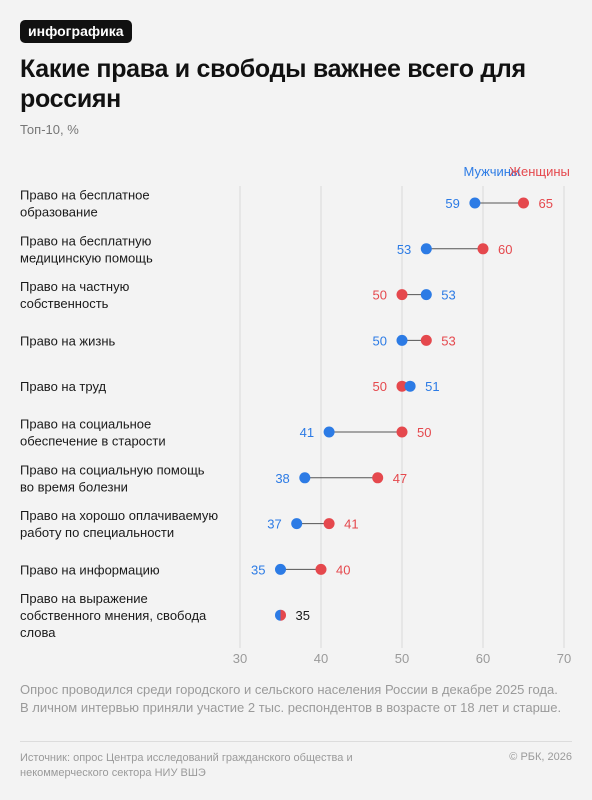 The image size is (592, 800). Describe the element at coordinates (240, 658) in the screenshot. I see `x-tick-label: 30` at that location.